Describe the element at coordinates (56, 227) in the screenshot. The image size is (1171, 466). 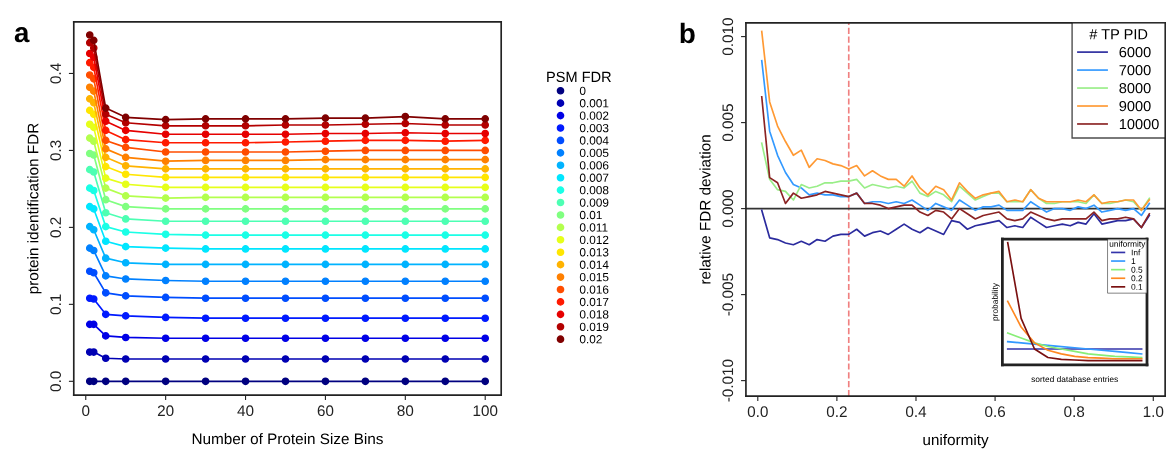
I see `y-tick-label: 0.2` at that location.